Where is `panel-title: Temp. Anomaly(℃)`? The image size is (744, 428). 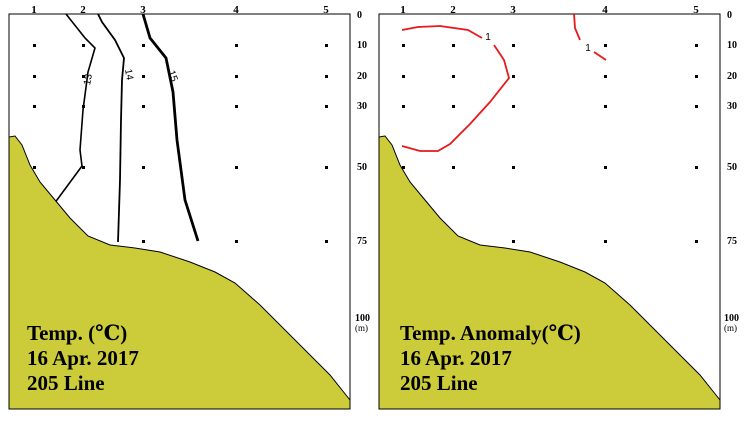 panel-title: Temp. Anomaly(℃) is located at coordinates (490, 333).